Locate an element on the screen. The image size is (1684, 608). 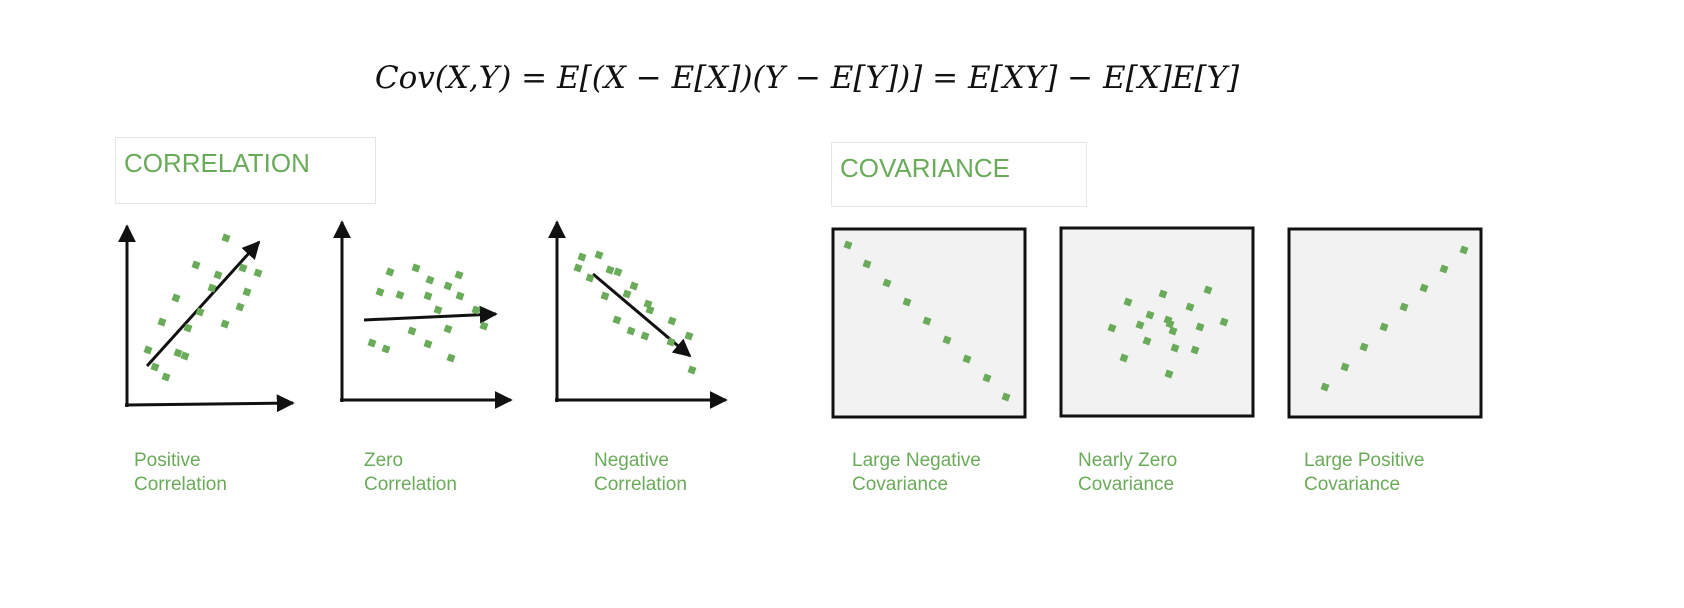
large-negative-covariance-plot is located at coordinates (929, 323).